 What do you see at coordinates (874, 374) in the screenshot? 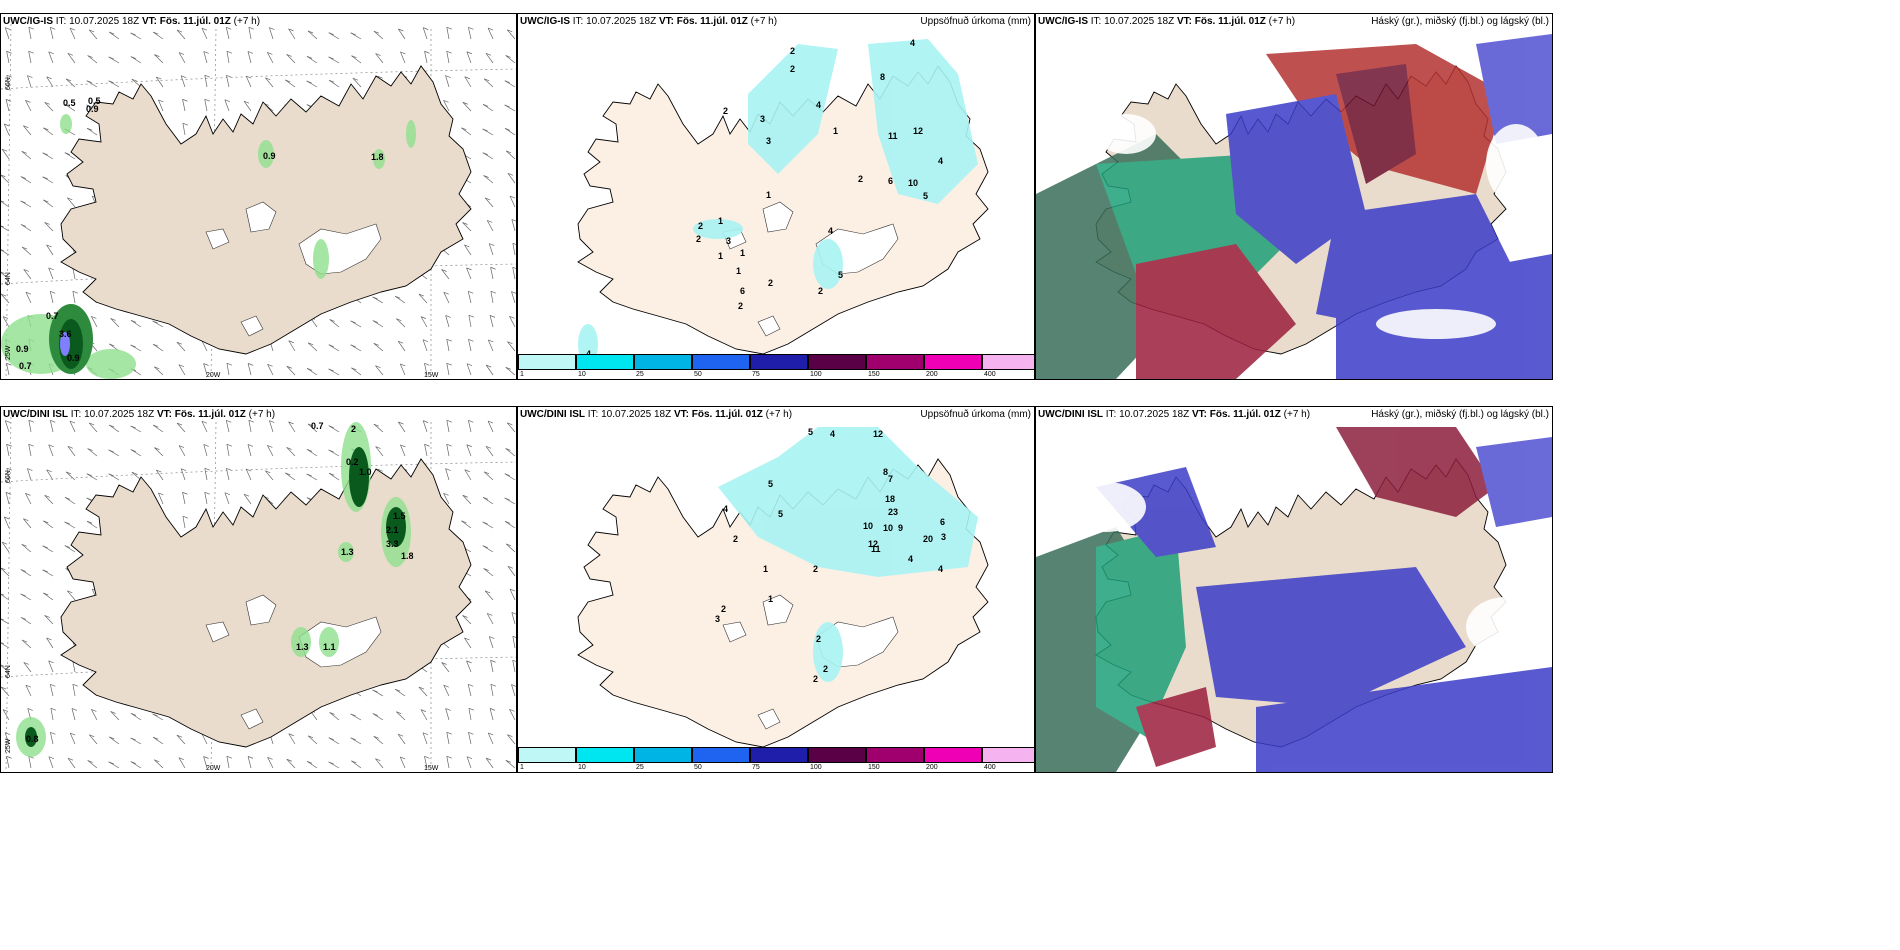
I see `colorbar-label: 150` at bounding box center [874, 374].